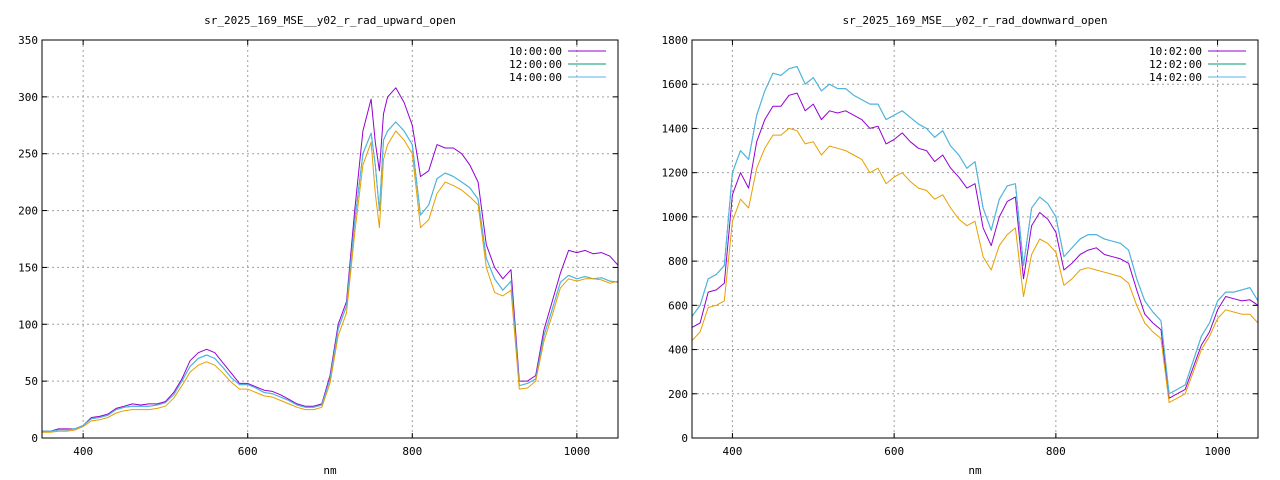  What do you see at coordinates (675, 217) in the screenshot?
I see `y-tick-label: 1000` at bounding box center [675, 217].